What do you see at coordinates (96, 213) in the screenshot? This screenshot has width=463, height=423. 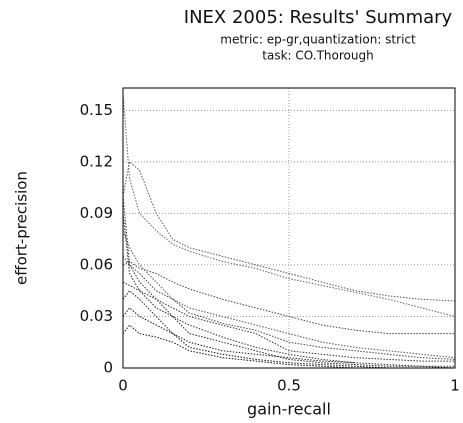 I see `y-tick-label: 0.09` at bounding box center [96, 213].